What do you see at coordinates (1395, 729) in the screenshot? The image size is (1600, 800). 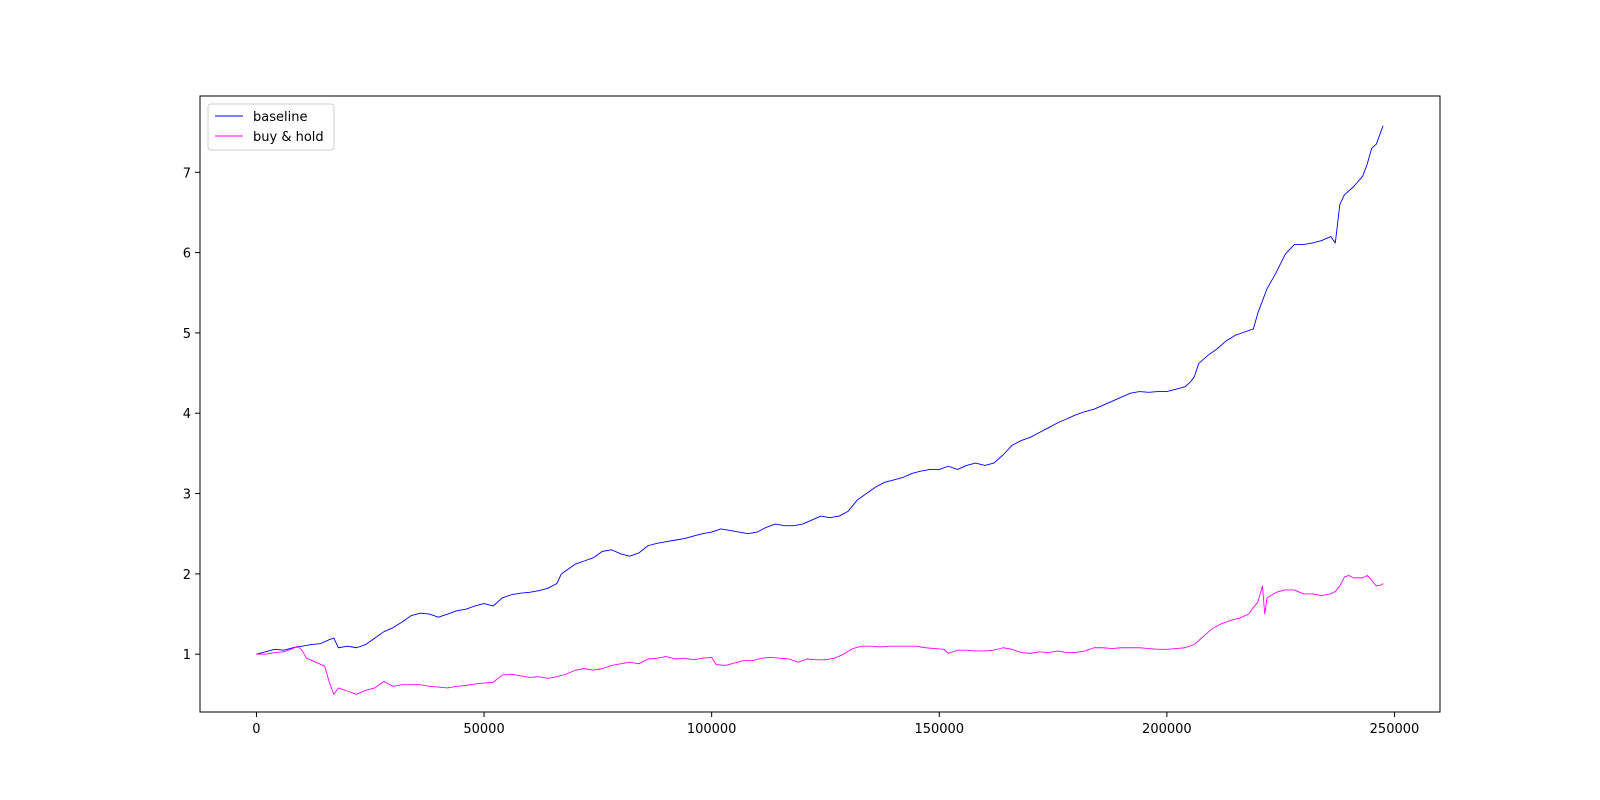 I see `x-tick-label-5: 250000` at bounding box center [1395, 729].